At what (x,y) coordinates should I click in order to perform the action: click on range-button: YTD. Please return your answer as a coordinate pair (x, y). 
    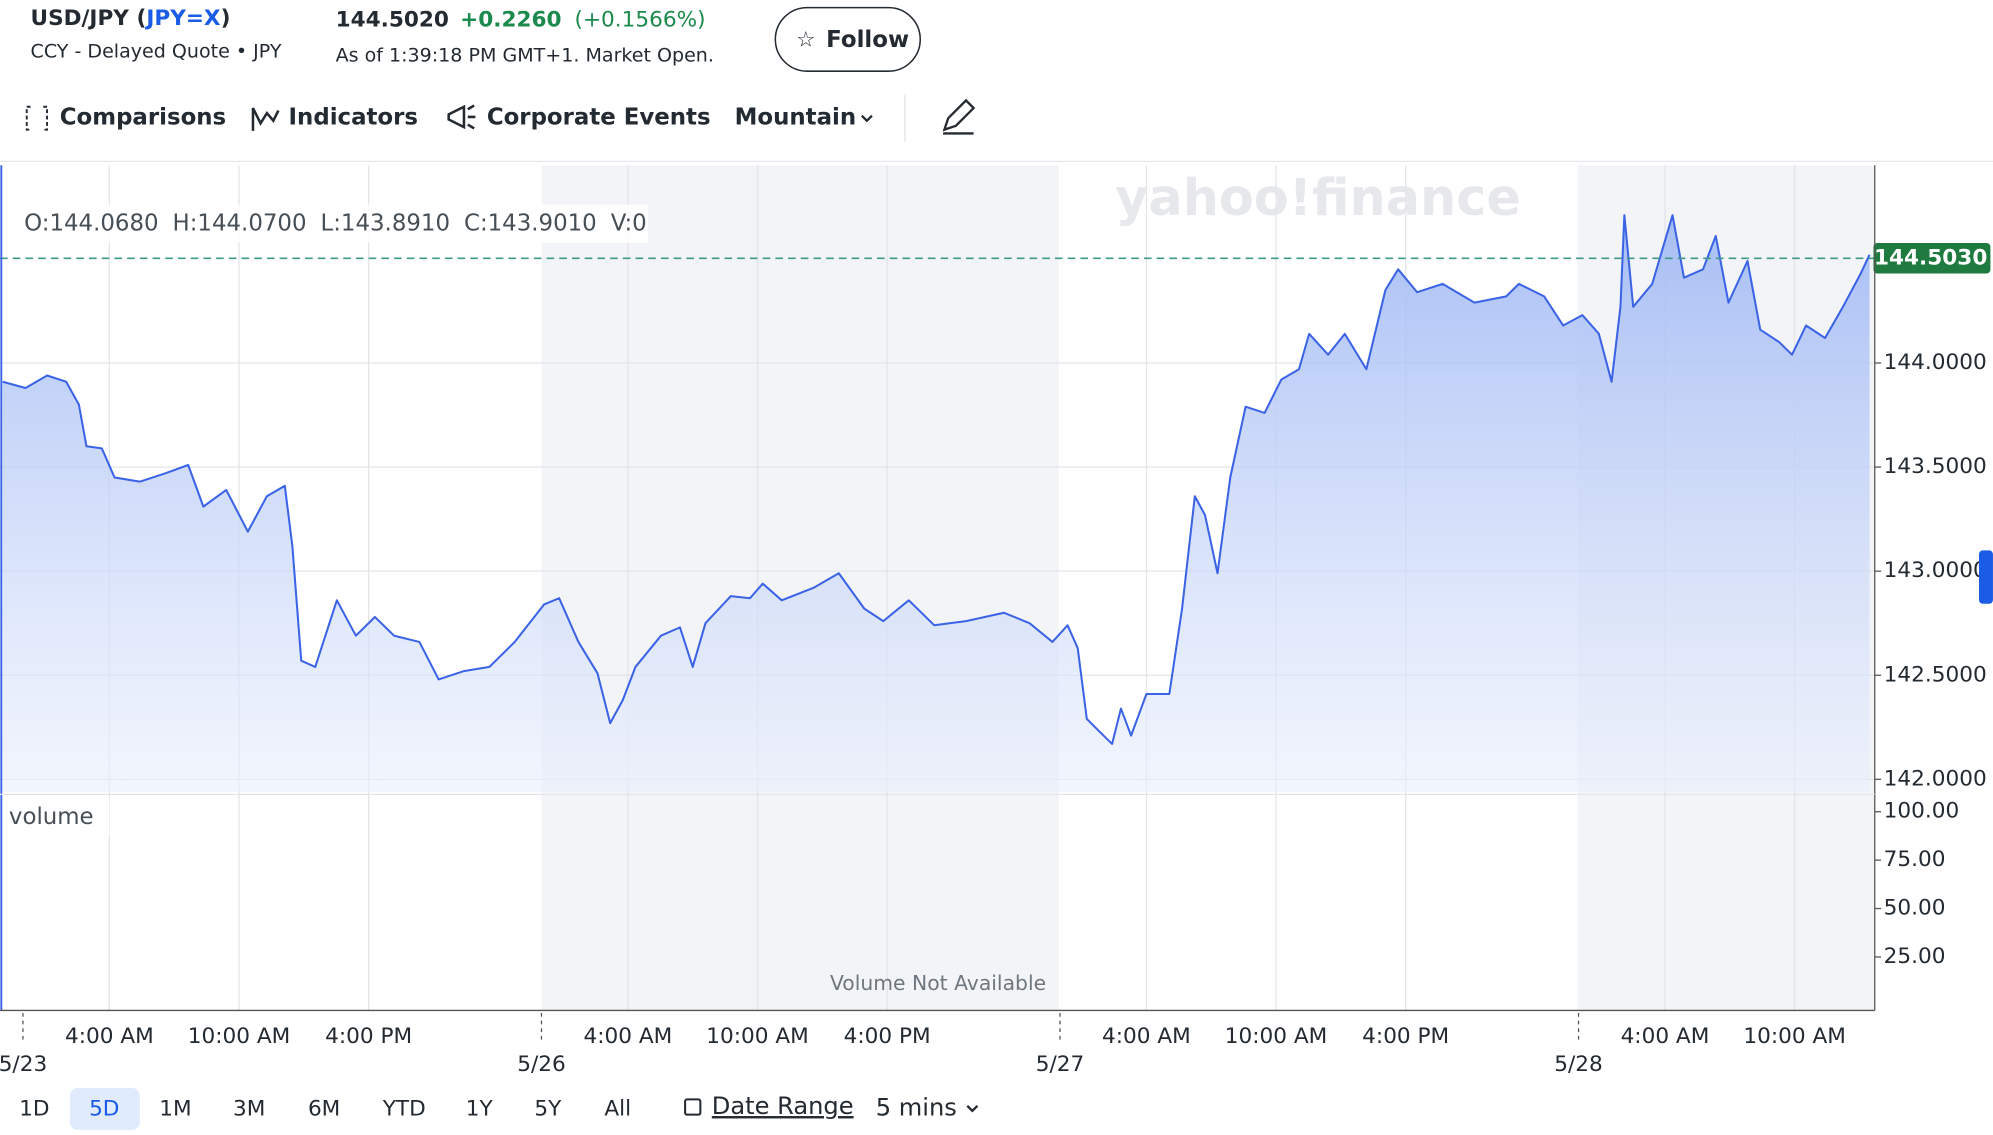
    Looking at the image, I should click on (404, 1109).